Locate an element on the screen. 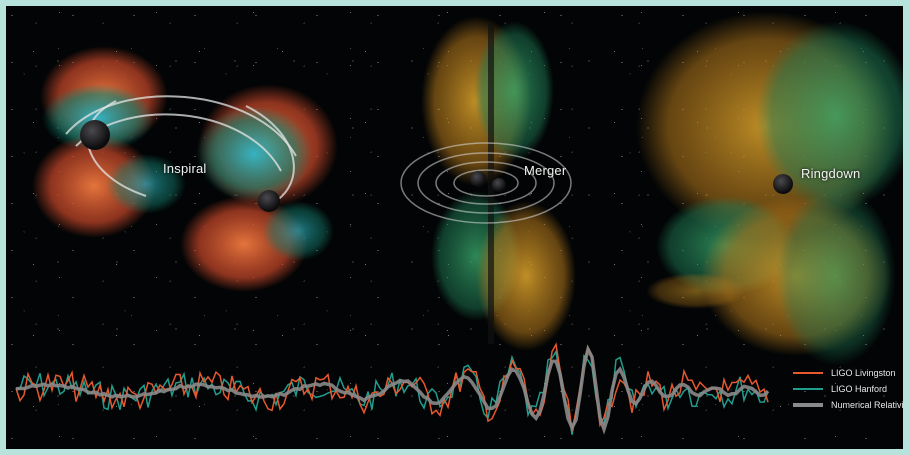  merger-radiation-lobes is located at coordinates (498, 183).